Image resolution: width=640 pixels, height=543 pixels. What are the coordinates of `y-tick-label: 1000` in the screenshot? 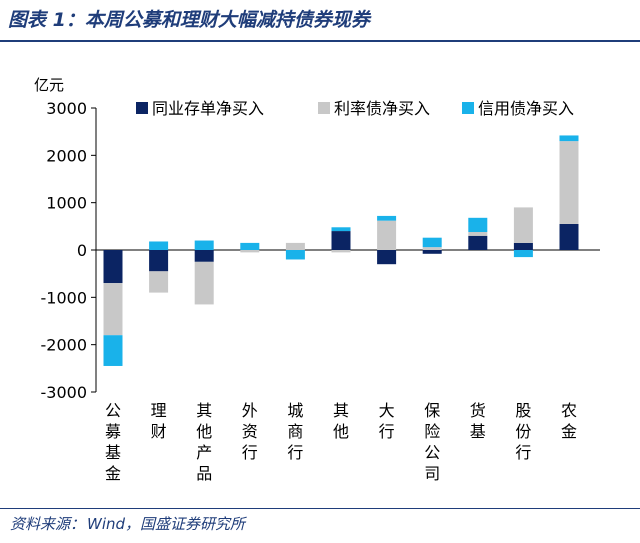 It's located at (66, 203).